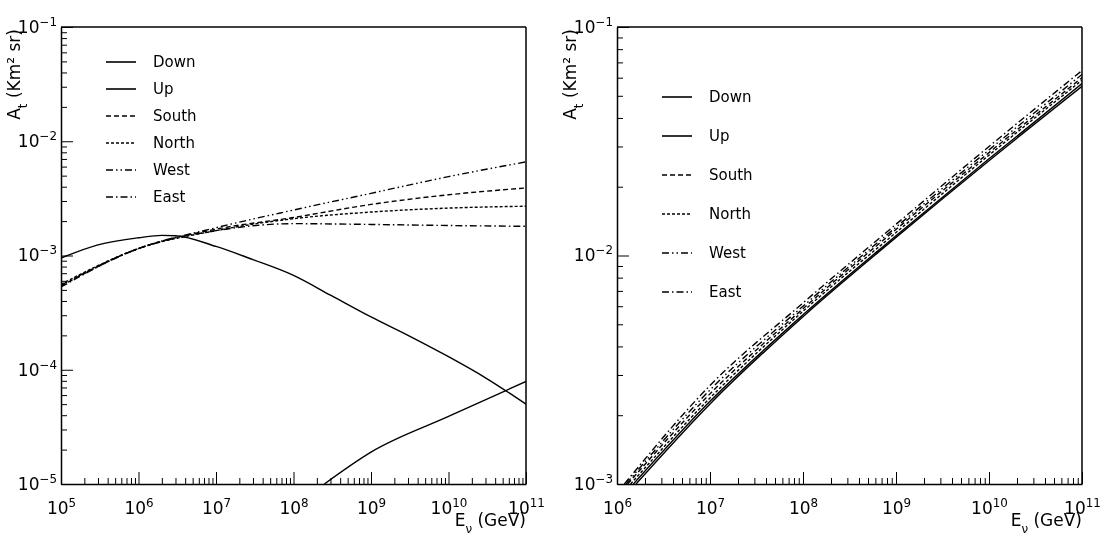 The height and width of the screenshot is (536, 1113). I want to click on y-tick-label: 10$^{−4}$, so click(37, 368).